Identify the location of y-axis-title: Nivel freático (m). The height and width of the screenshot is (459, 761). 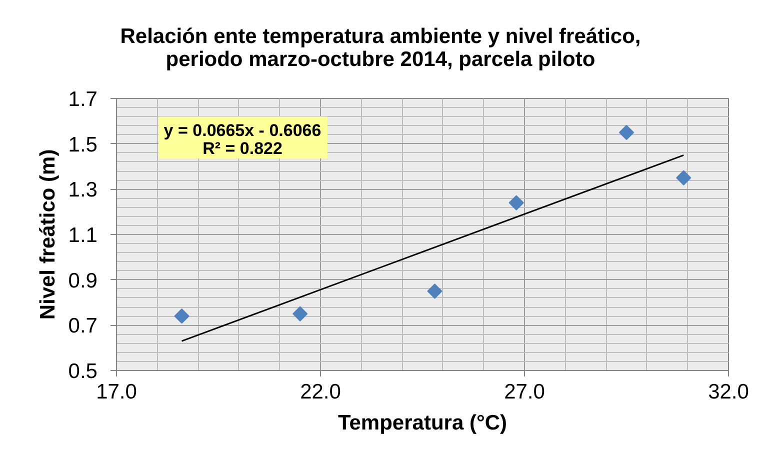
(48, 234).